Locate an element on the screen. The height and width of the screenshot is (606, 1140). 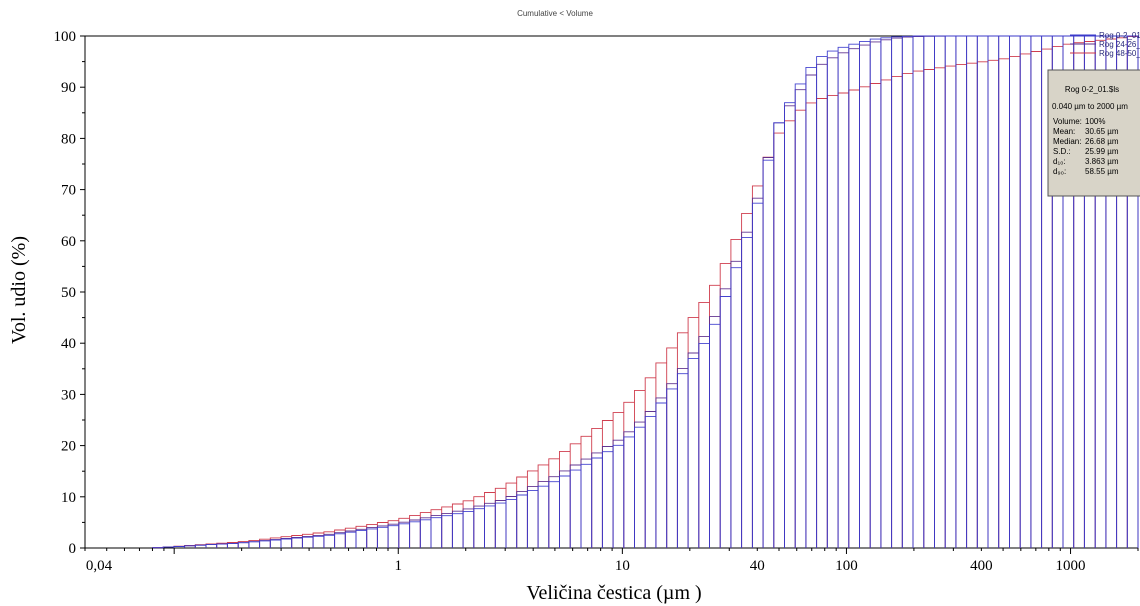
x-tick-label: 0,04 is located at coordinates (99, 566).